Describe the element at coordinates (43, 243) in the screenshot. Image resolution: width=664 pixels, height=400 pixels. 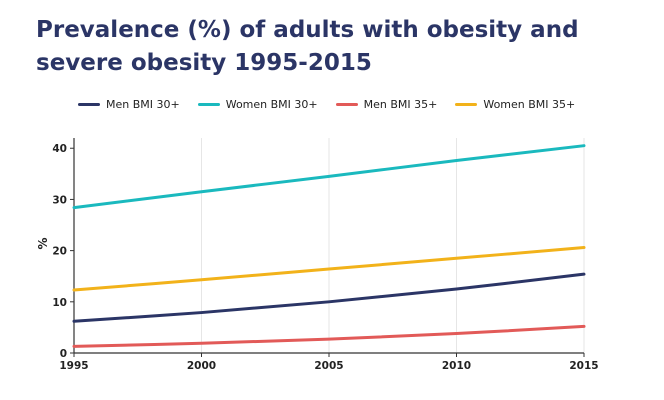
I see `y-axis-label: %` at that location.